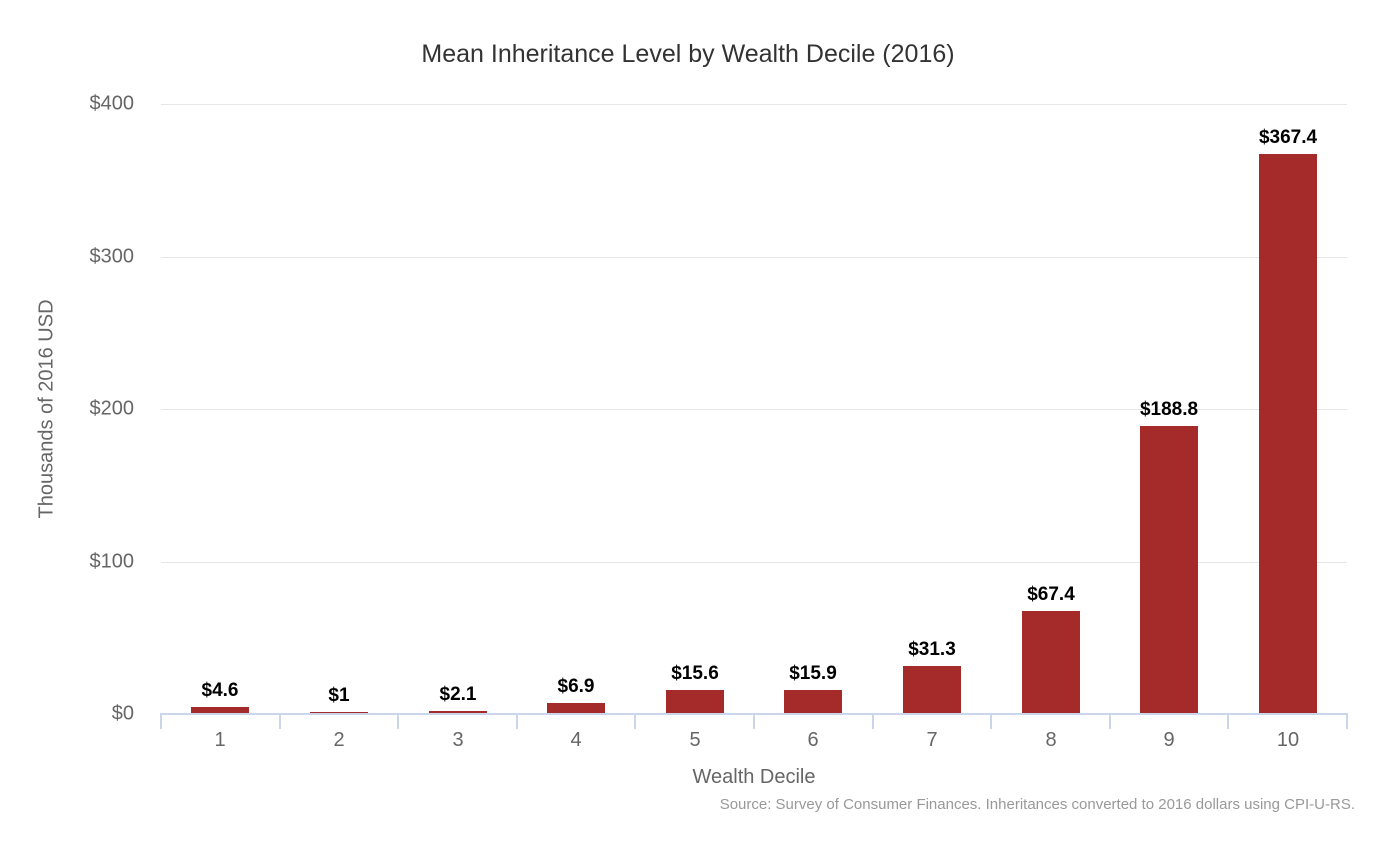 Image resolution: width=1376 pixels, height=844 pixels. I want to click on bar-value-label: $4.6, so click(220, 690).